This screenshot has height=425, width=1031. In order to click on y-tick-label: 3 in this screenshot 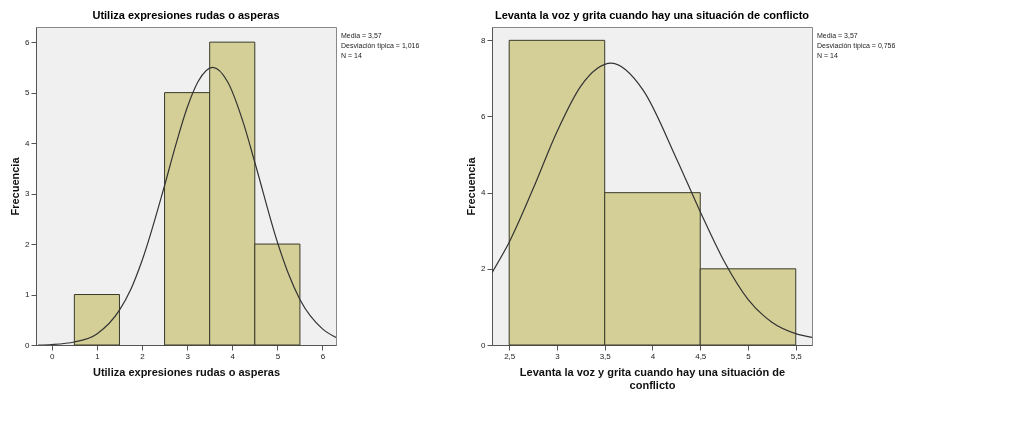, I will do `click(28, 194)`.